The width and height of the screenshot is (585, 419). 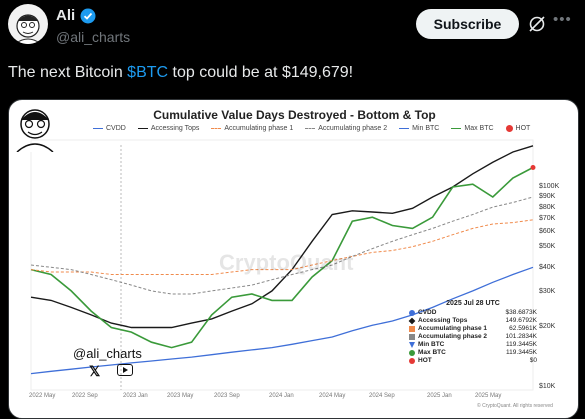 What do you see at coordinates (85, 396) in the screenshot?
I see `x-tick-label: 2022 Sep` at bounding box center [85, 396].